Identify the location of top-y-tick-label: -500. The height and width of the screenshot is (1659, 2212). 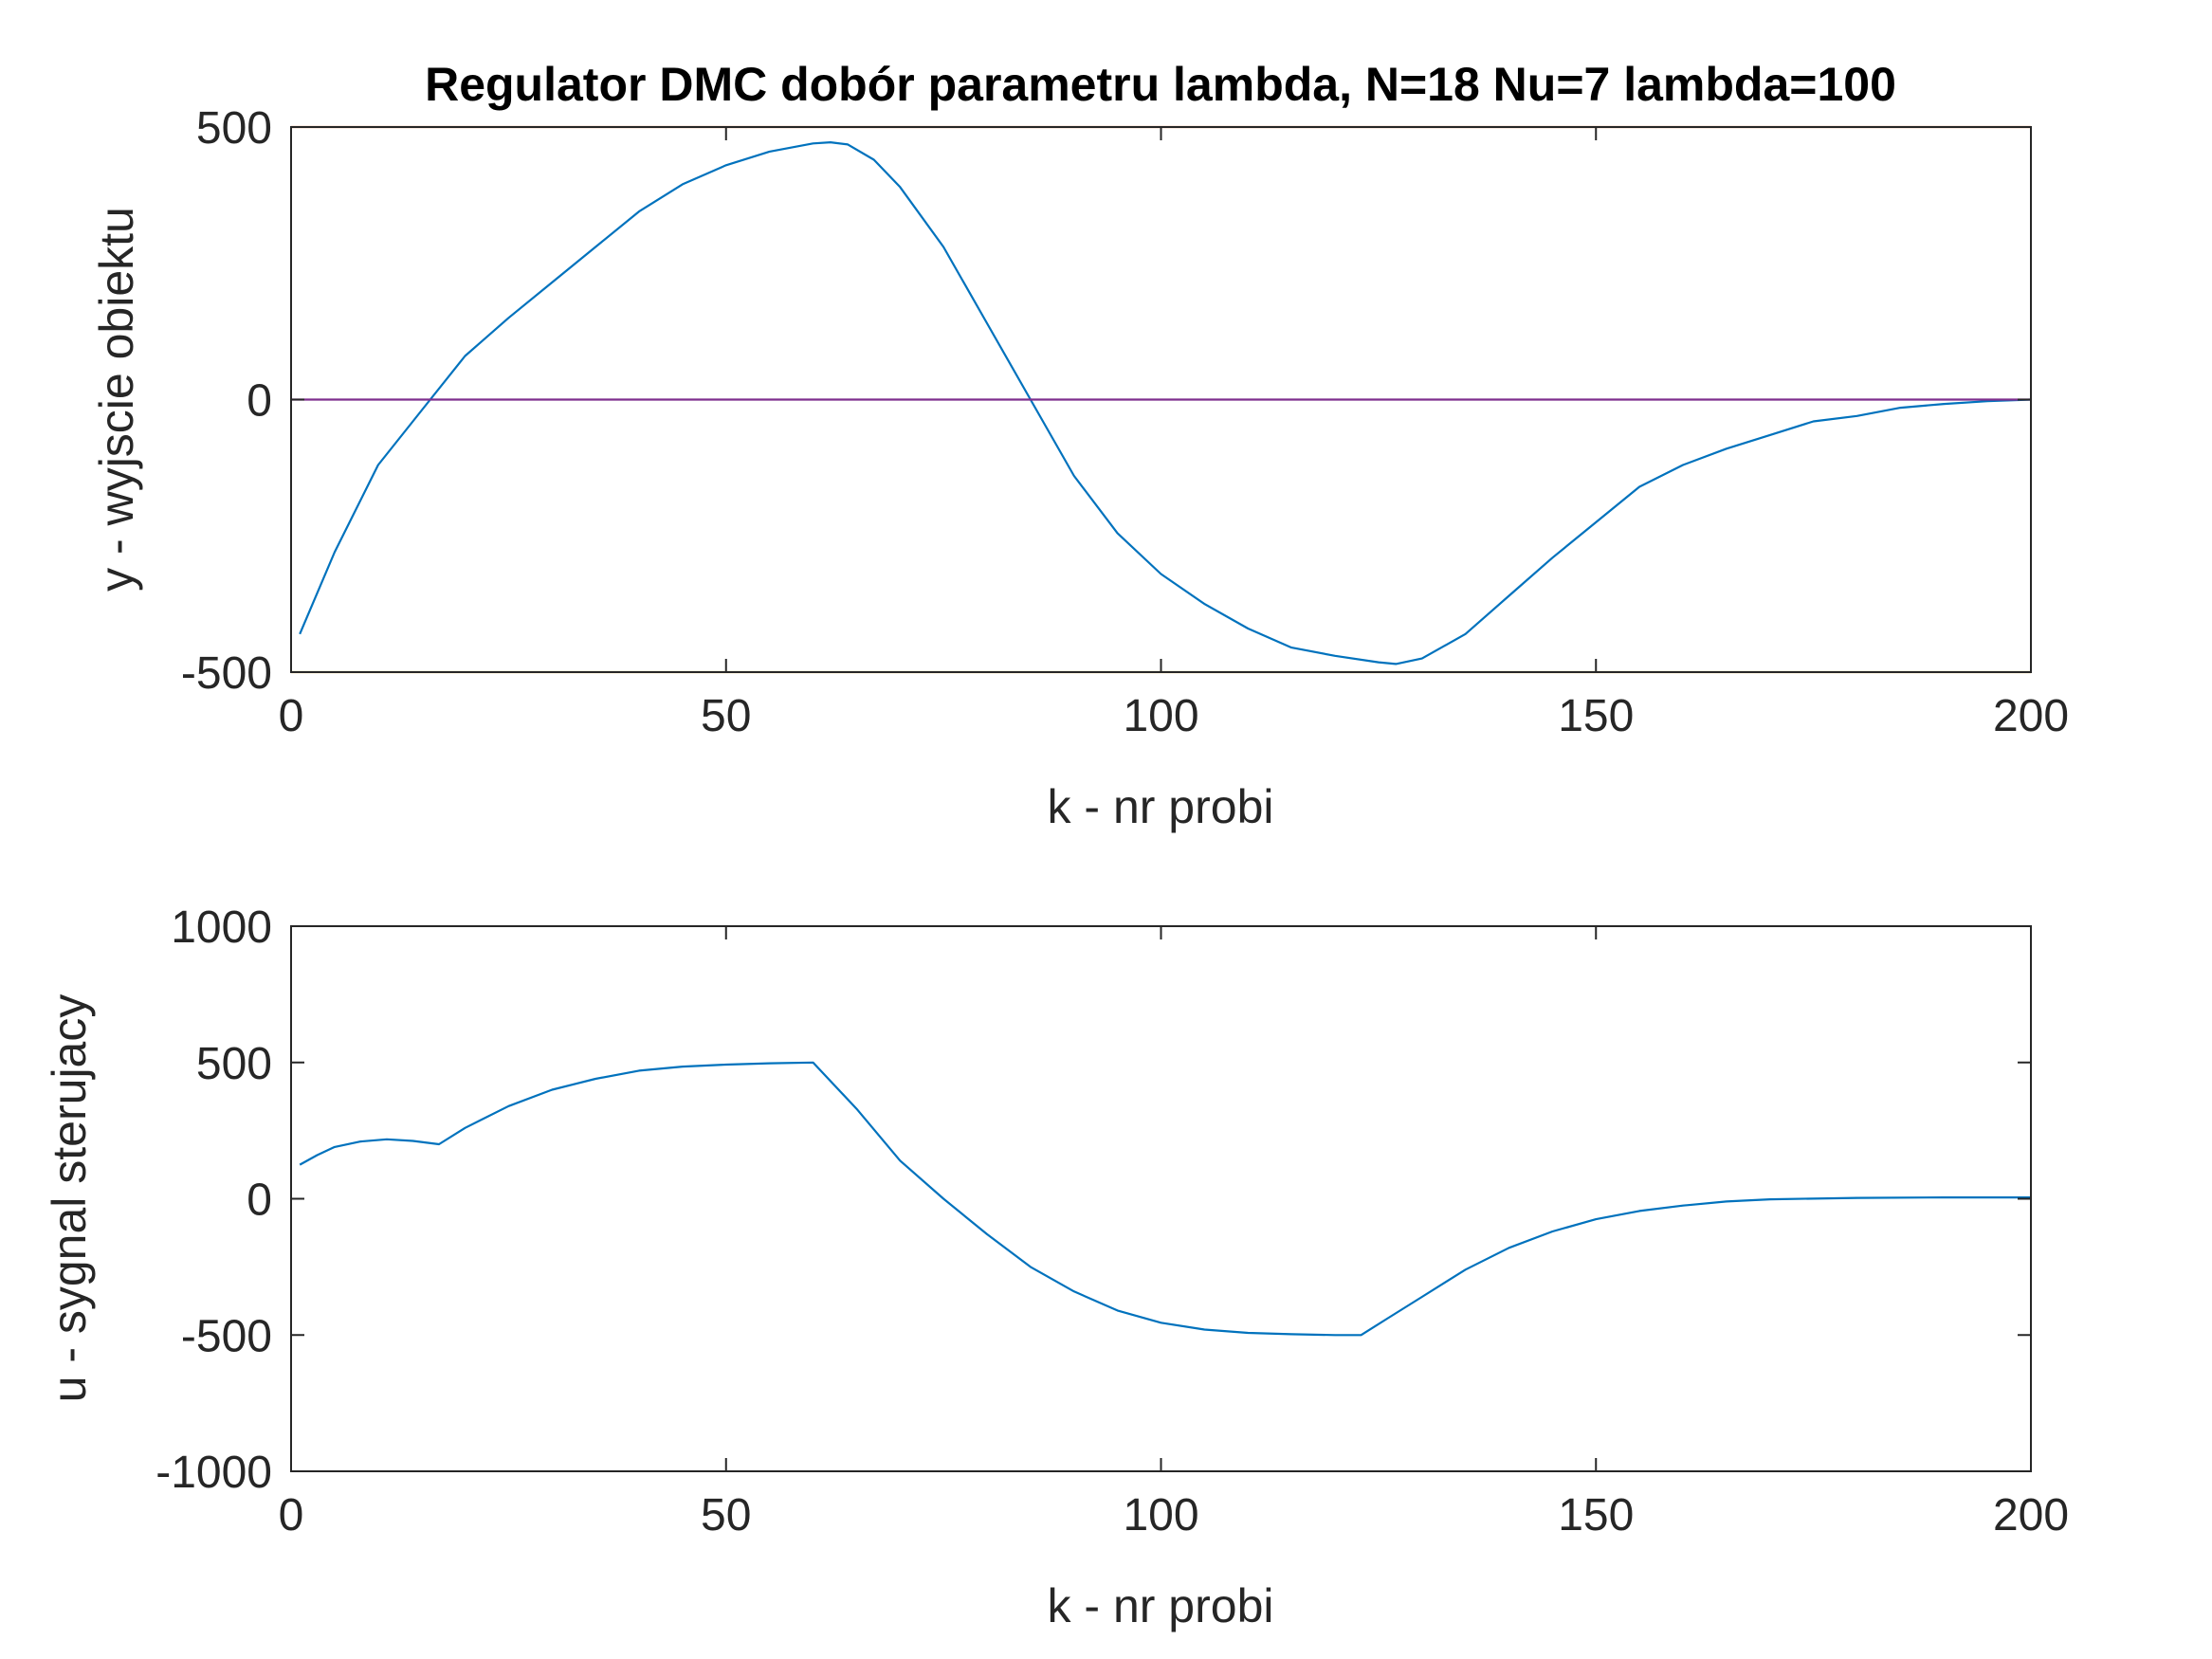
(226, 673).